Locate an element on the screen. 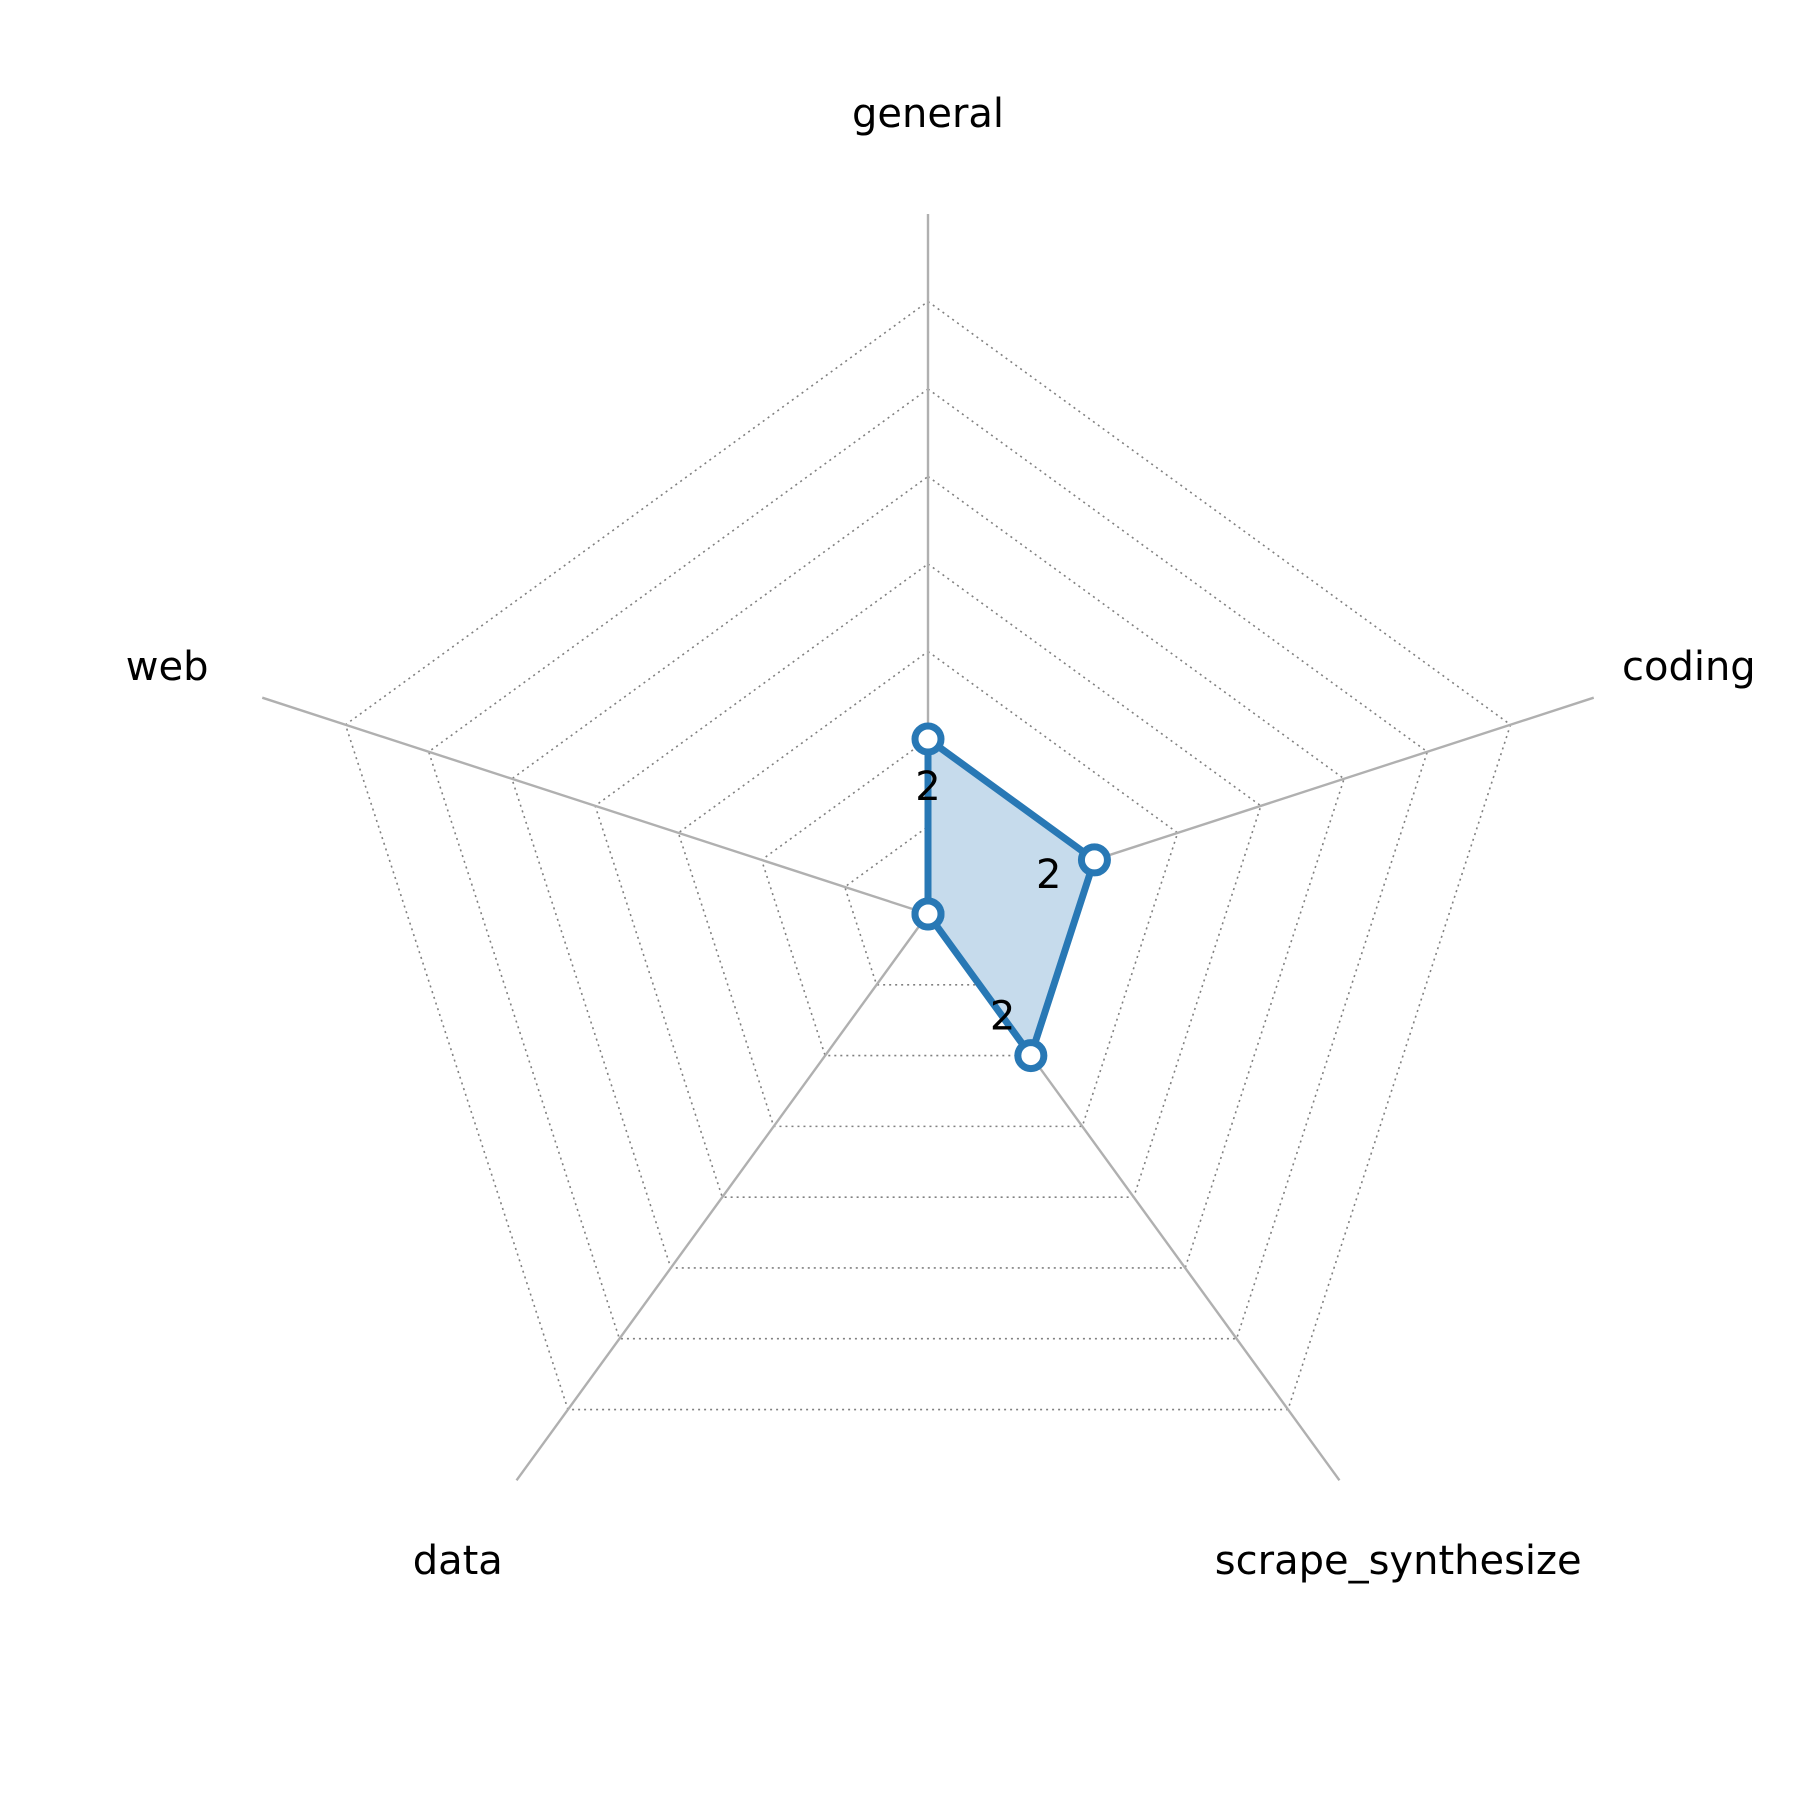 This screenshot has height=1800, width=1800. series-markers is located at coordinates (1011, 897).